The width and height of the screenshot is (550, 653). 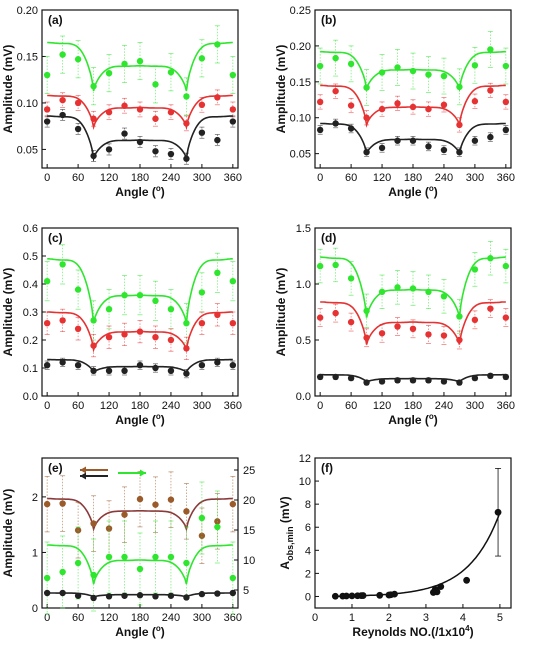 What do you see at coordinates (281, 312) in the screenshot?
I see `y-axis-title: Amplitude (mV)` at bounding box center [281, 312].